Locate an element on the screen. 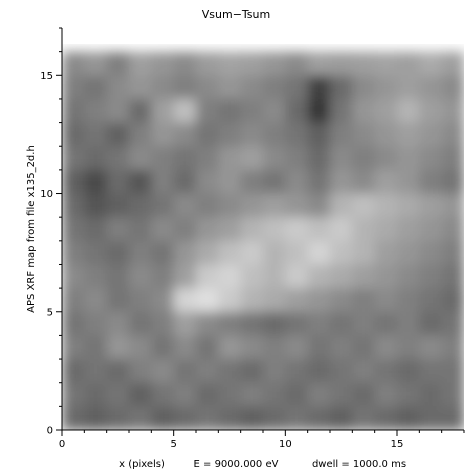 This screenshot has width=467, height=476. x-tick-label: 0 is located at coordinates (62, 444).